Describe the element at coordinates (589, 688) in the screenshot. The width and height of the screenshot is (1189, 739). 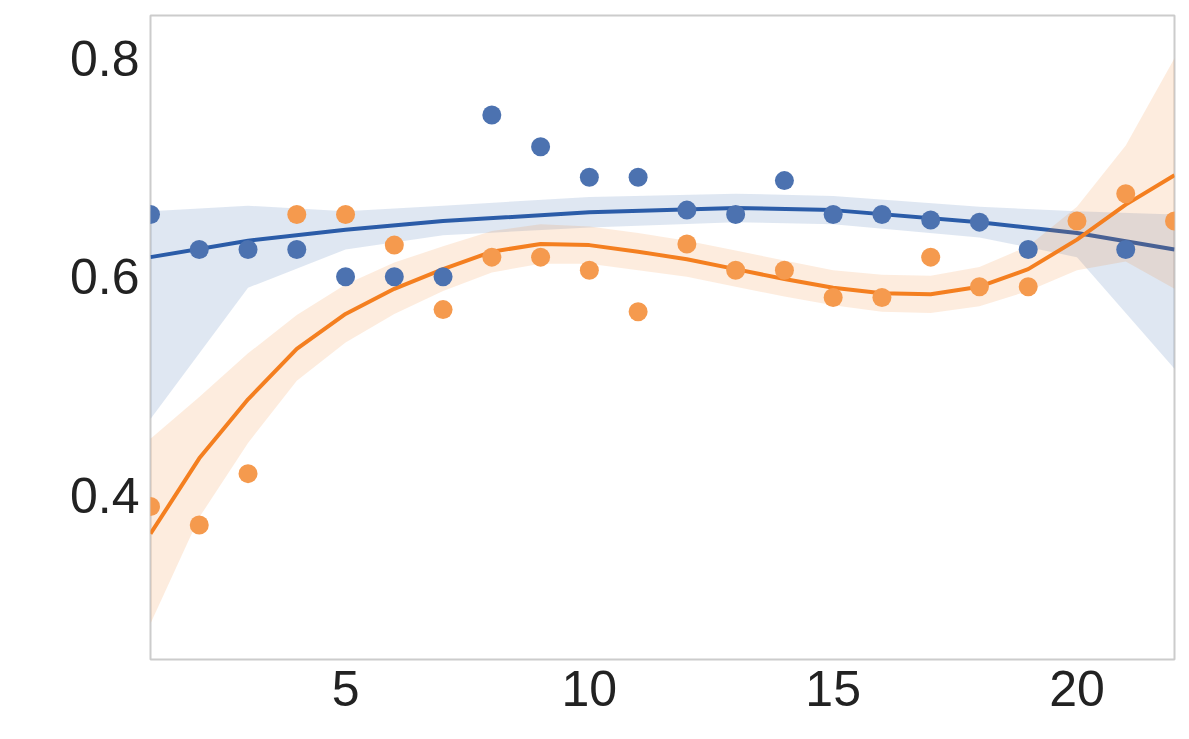
I see `x-tick-label: 10` at that location.